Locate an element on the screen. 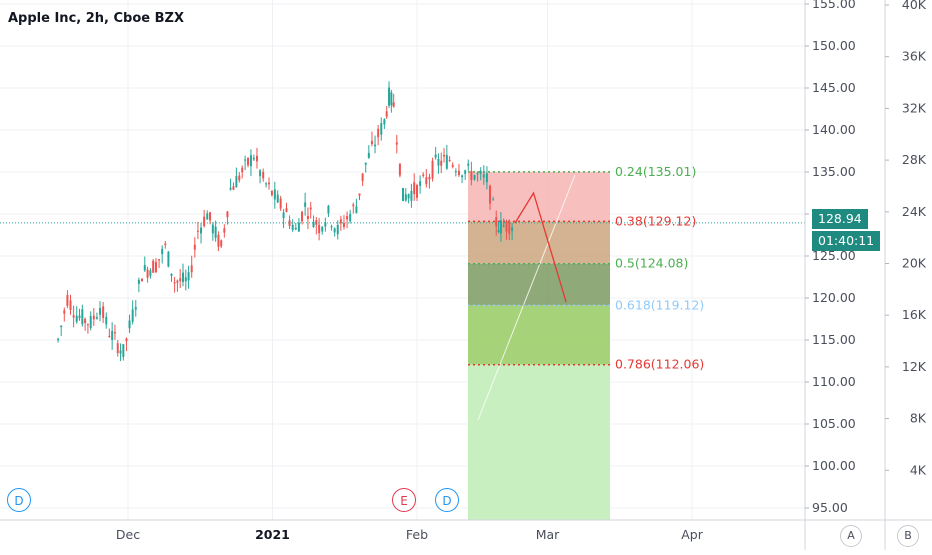 This screenshot has width=932, height=555. drawing is located at coordinates (540, 247).